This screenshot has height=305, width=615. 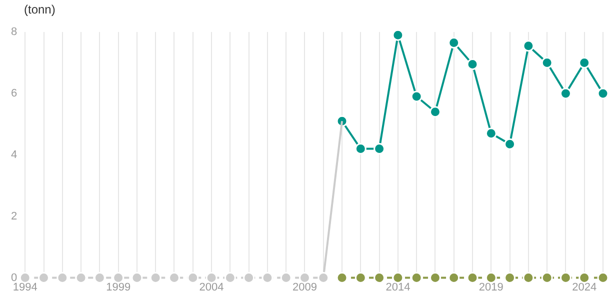 I want to click on y-tick-label: 6, so click(x=14, y=93).